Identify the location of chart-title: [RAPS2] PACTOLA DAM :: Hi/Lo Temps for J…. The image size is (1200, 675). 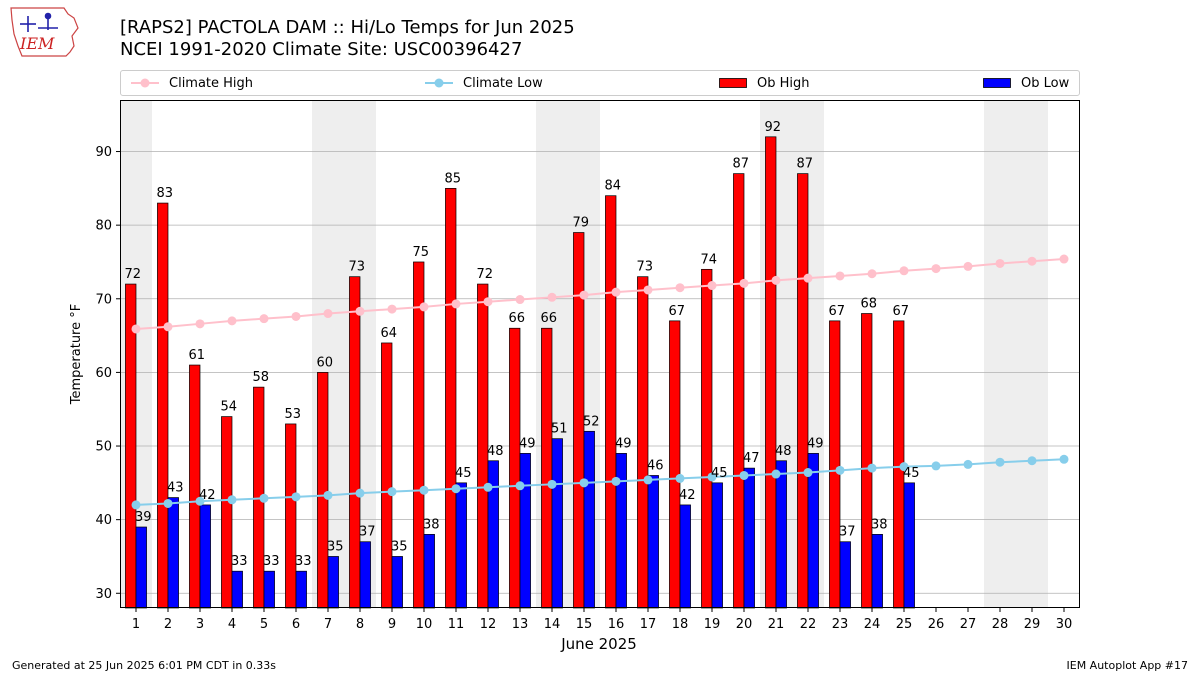
(347, 27).